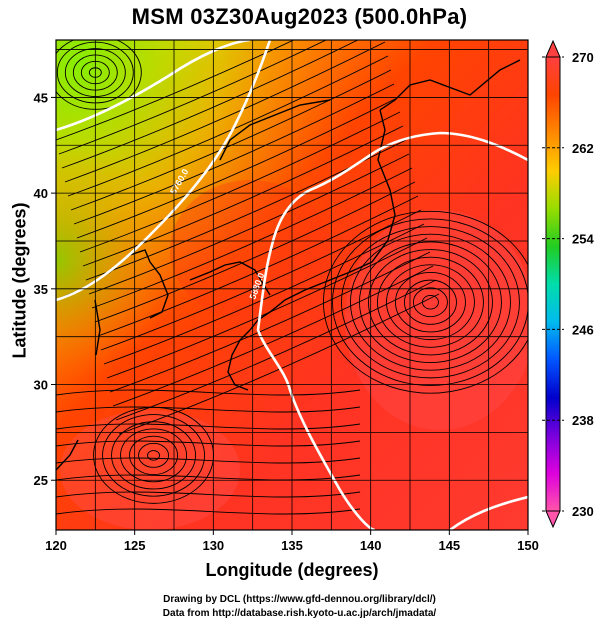  What do you see at coordinates (41, 97) in the screenshot?
I see `y-tick-label: 45` at bounding box center [41, 97].